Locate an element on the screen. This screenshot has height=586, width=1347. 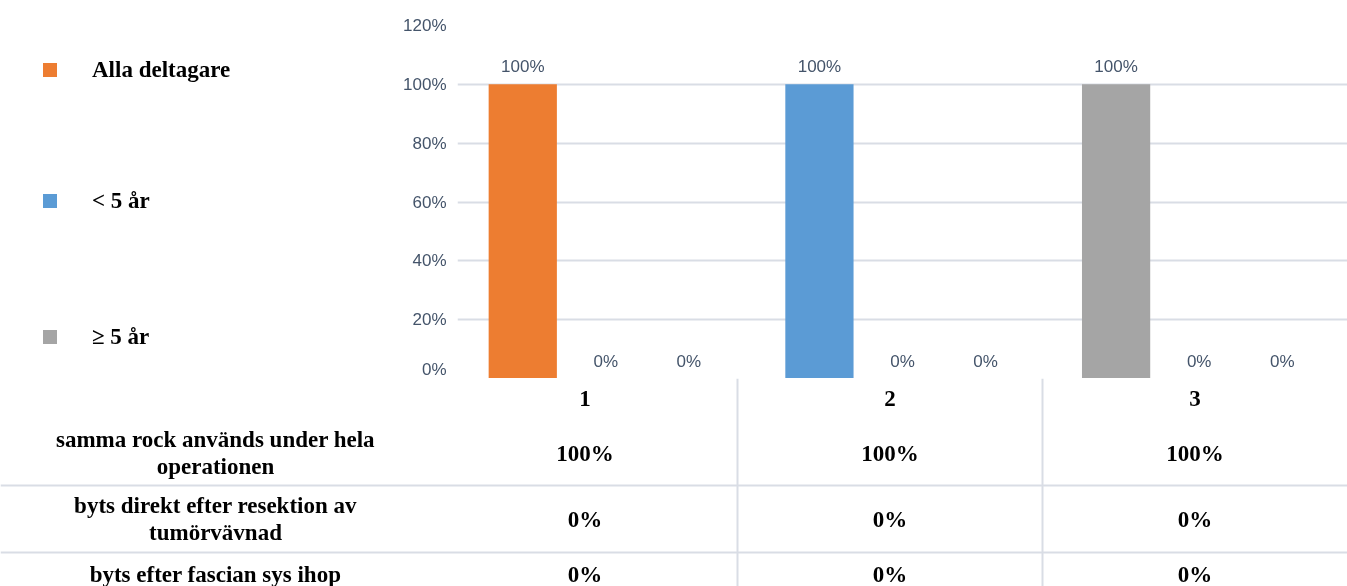
y-tick-label: 120% is located at coordinates (425, 25).